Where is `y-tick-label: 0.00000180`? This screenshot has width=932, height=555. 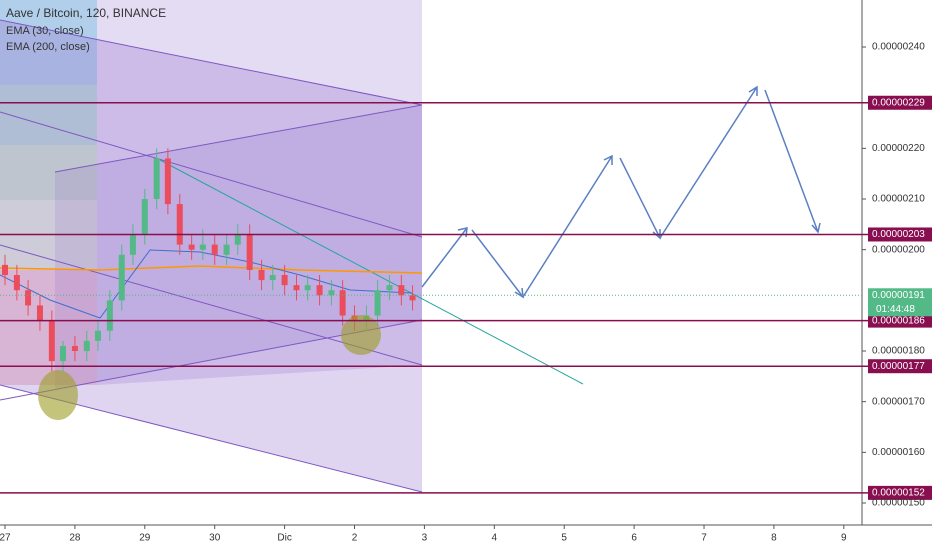 y-tick-label: 0.00000180 is located at coordinates (898, 351).